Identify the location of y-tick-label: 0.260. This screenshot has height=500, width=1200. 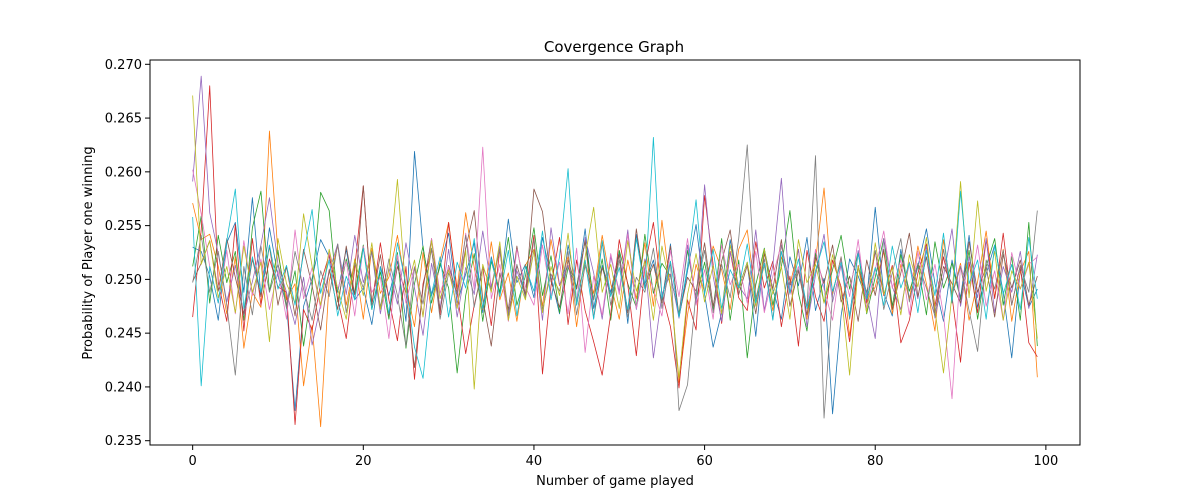
(123, 172).